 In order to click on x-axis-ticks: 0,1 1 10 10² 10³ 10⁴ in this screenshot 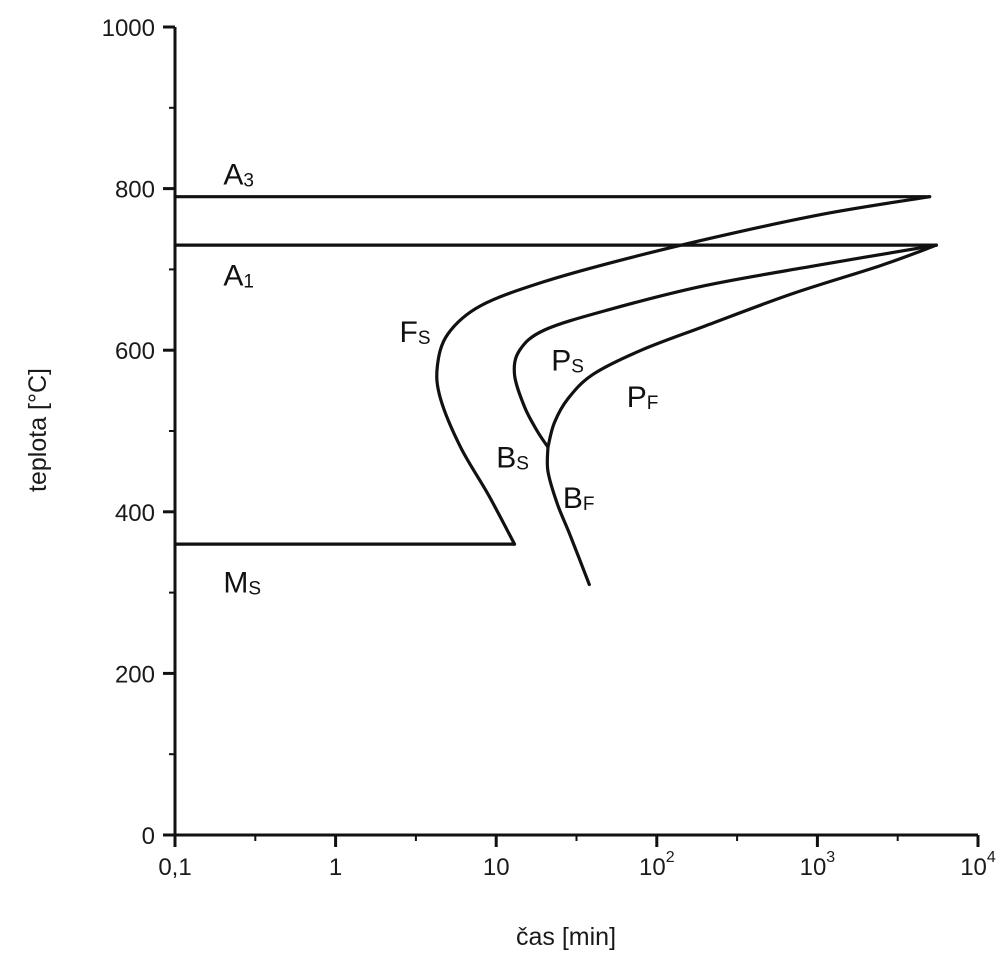, I will do `click(577, 858)`.